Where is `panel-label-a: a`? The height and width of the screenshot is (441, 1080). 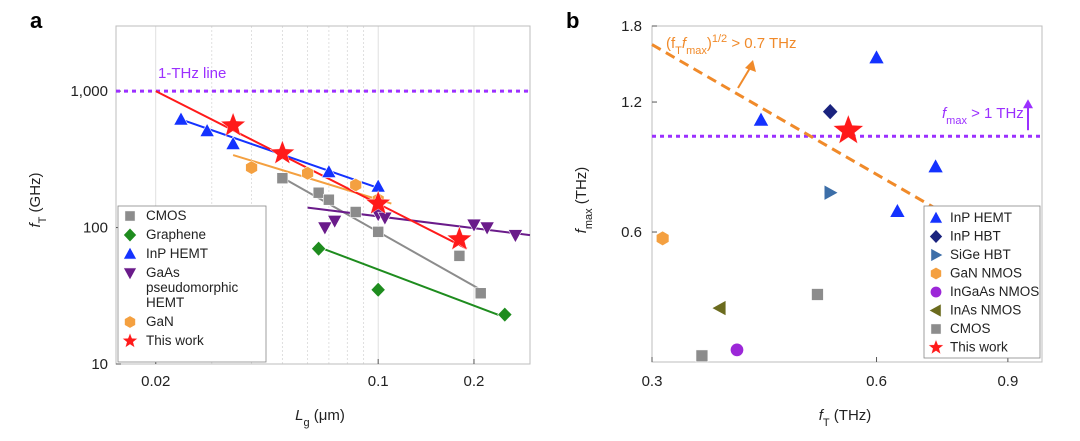
panel-label-a: a is located at coordinates (36, 20).